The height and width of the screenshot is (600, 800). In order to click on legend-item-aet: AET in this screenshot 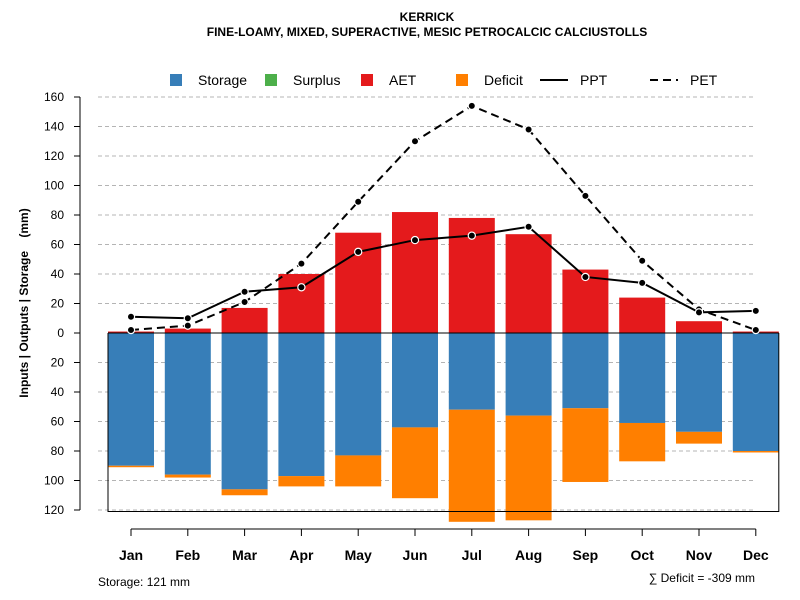, I will do `click(389, 80)`.